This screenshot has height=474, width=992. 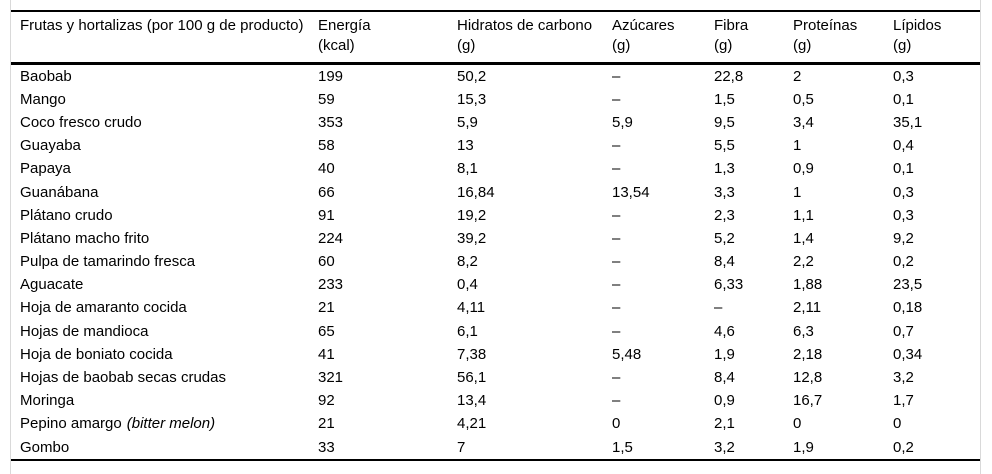 What do you see at coordinates (160, 122) in the screenshot?
I see `cell-product-name: Coco fresco crudo` at bounding box center [160, 122].